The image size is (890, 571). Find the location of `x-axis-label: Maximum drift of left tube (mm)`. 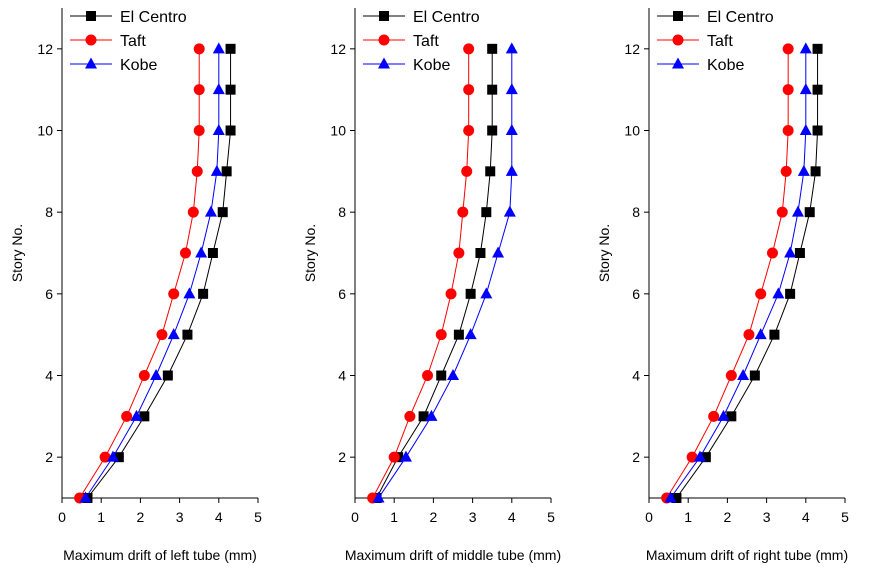

x-axis-label: Maximum drift of left tube (mm) is located at coordinates (160, 555).